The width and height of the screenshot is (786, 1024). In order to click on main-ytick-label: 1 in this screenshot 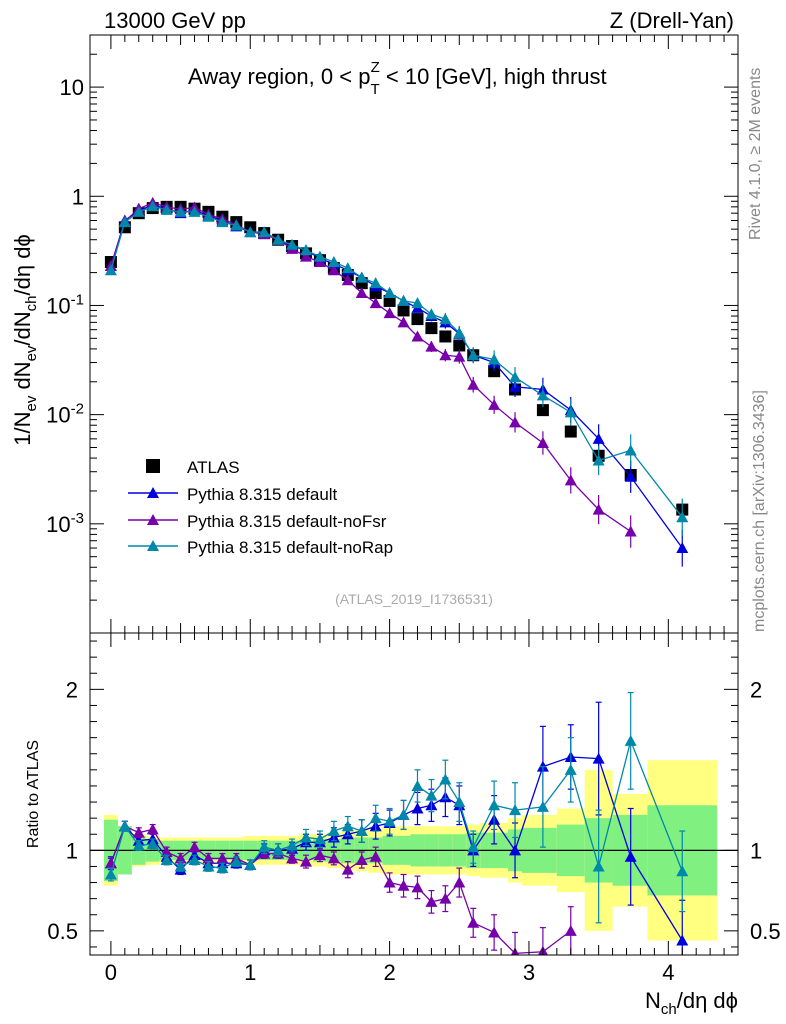, I will do `click(78, 196)`.